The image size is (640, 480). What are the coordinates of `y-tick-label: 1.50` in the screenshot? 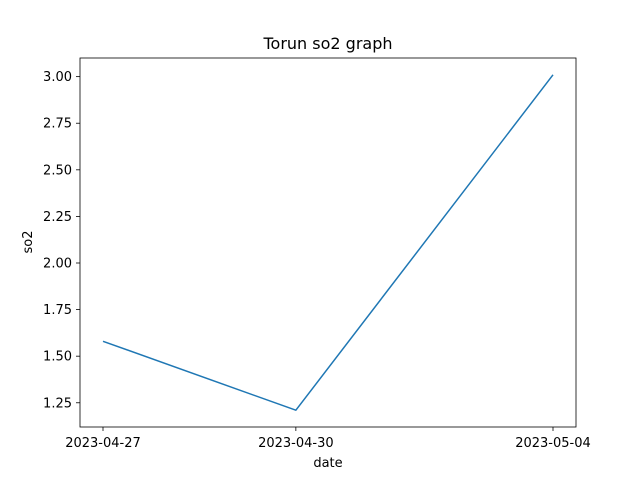 It's located at (57, 357).